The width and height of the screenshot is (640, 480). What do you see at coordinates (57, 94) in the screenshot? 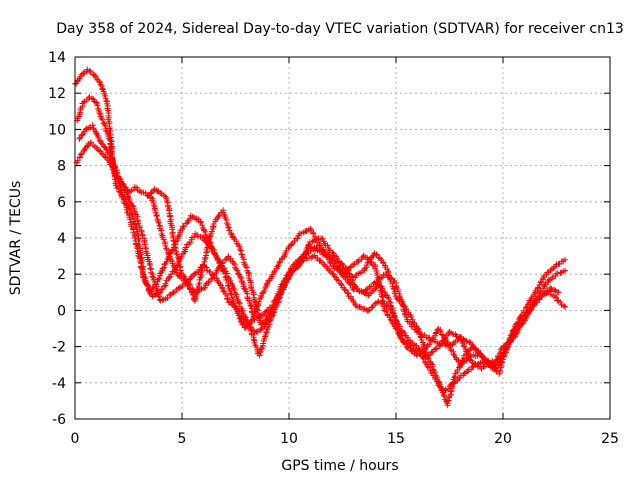
I see `y-tick-label: 12` at bounding box center [57, 94].